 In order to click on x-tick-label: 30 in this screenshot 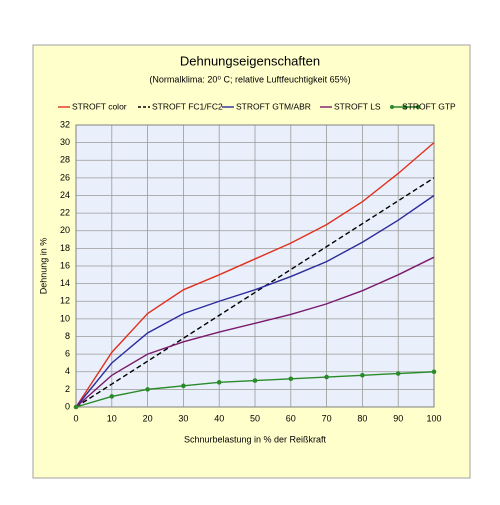, I will do `click(183, 418)`.